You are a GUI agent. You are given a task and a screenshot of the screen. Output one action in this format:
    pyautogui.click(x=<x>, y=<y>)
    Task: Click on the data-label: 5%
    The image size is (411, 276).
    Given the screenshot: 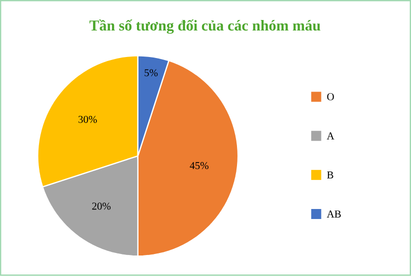 What is the action you would take?
    pyautogui.click(x=151, y=72)
    